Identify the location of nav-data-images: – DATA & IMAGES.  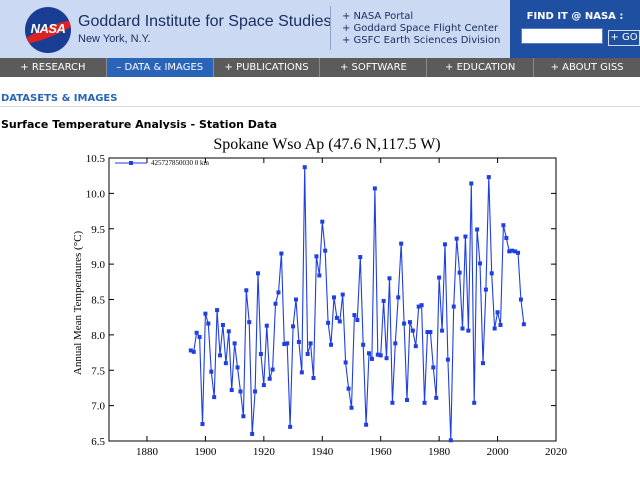
(160, 67).